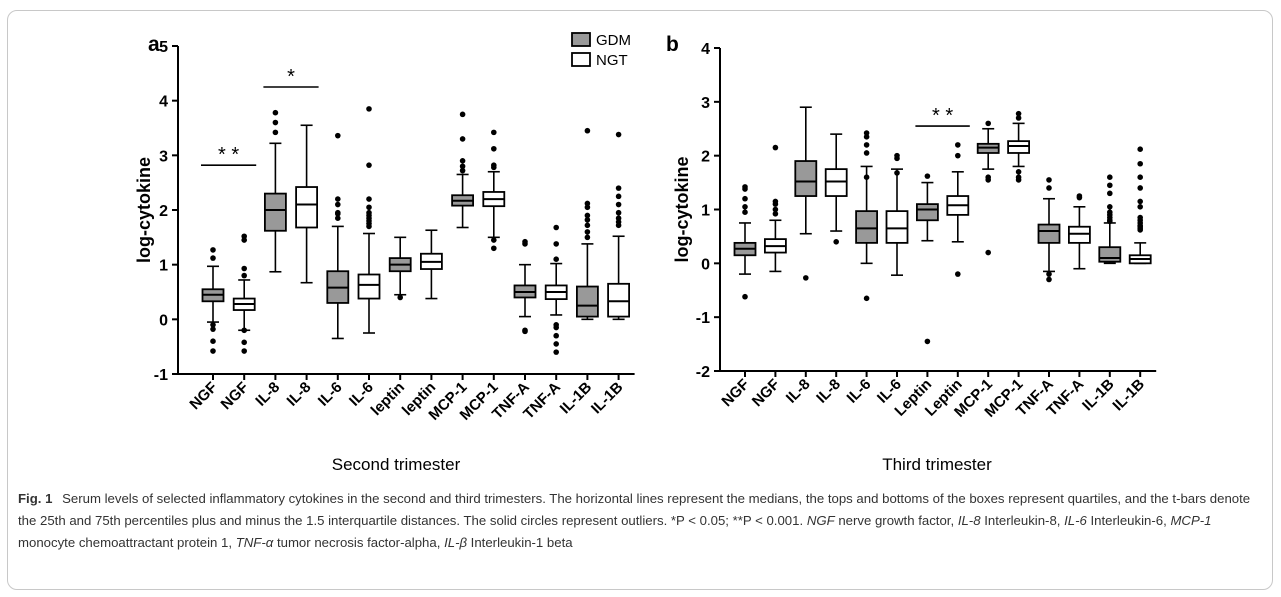  What do you see at coordinates (1126, 521) in the screenshot?
I see `caption-abbr-desc: Interleukin-6,` at bounding box center [1126, 521].